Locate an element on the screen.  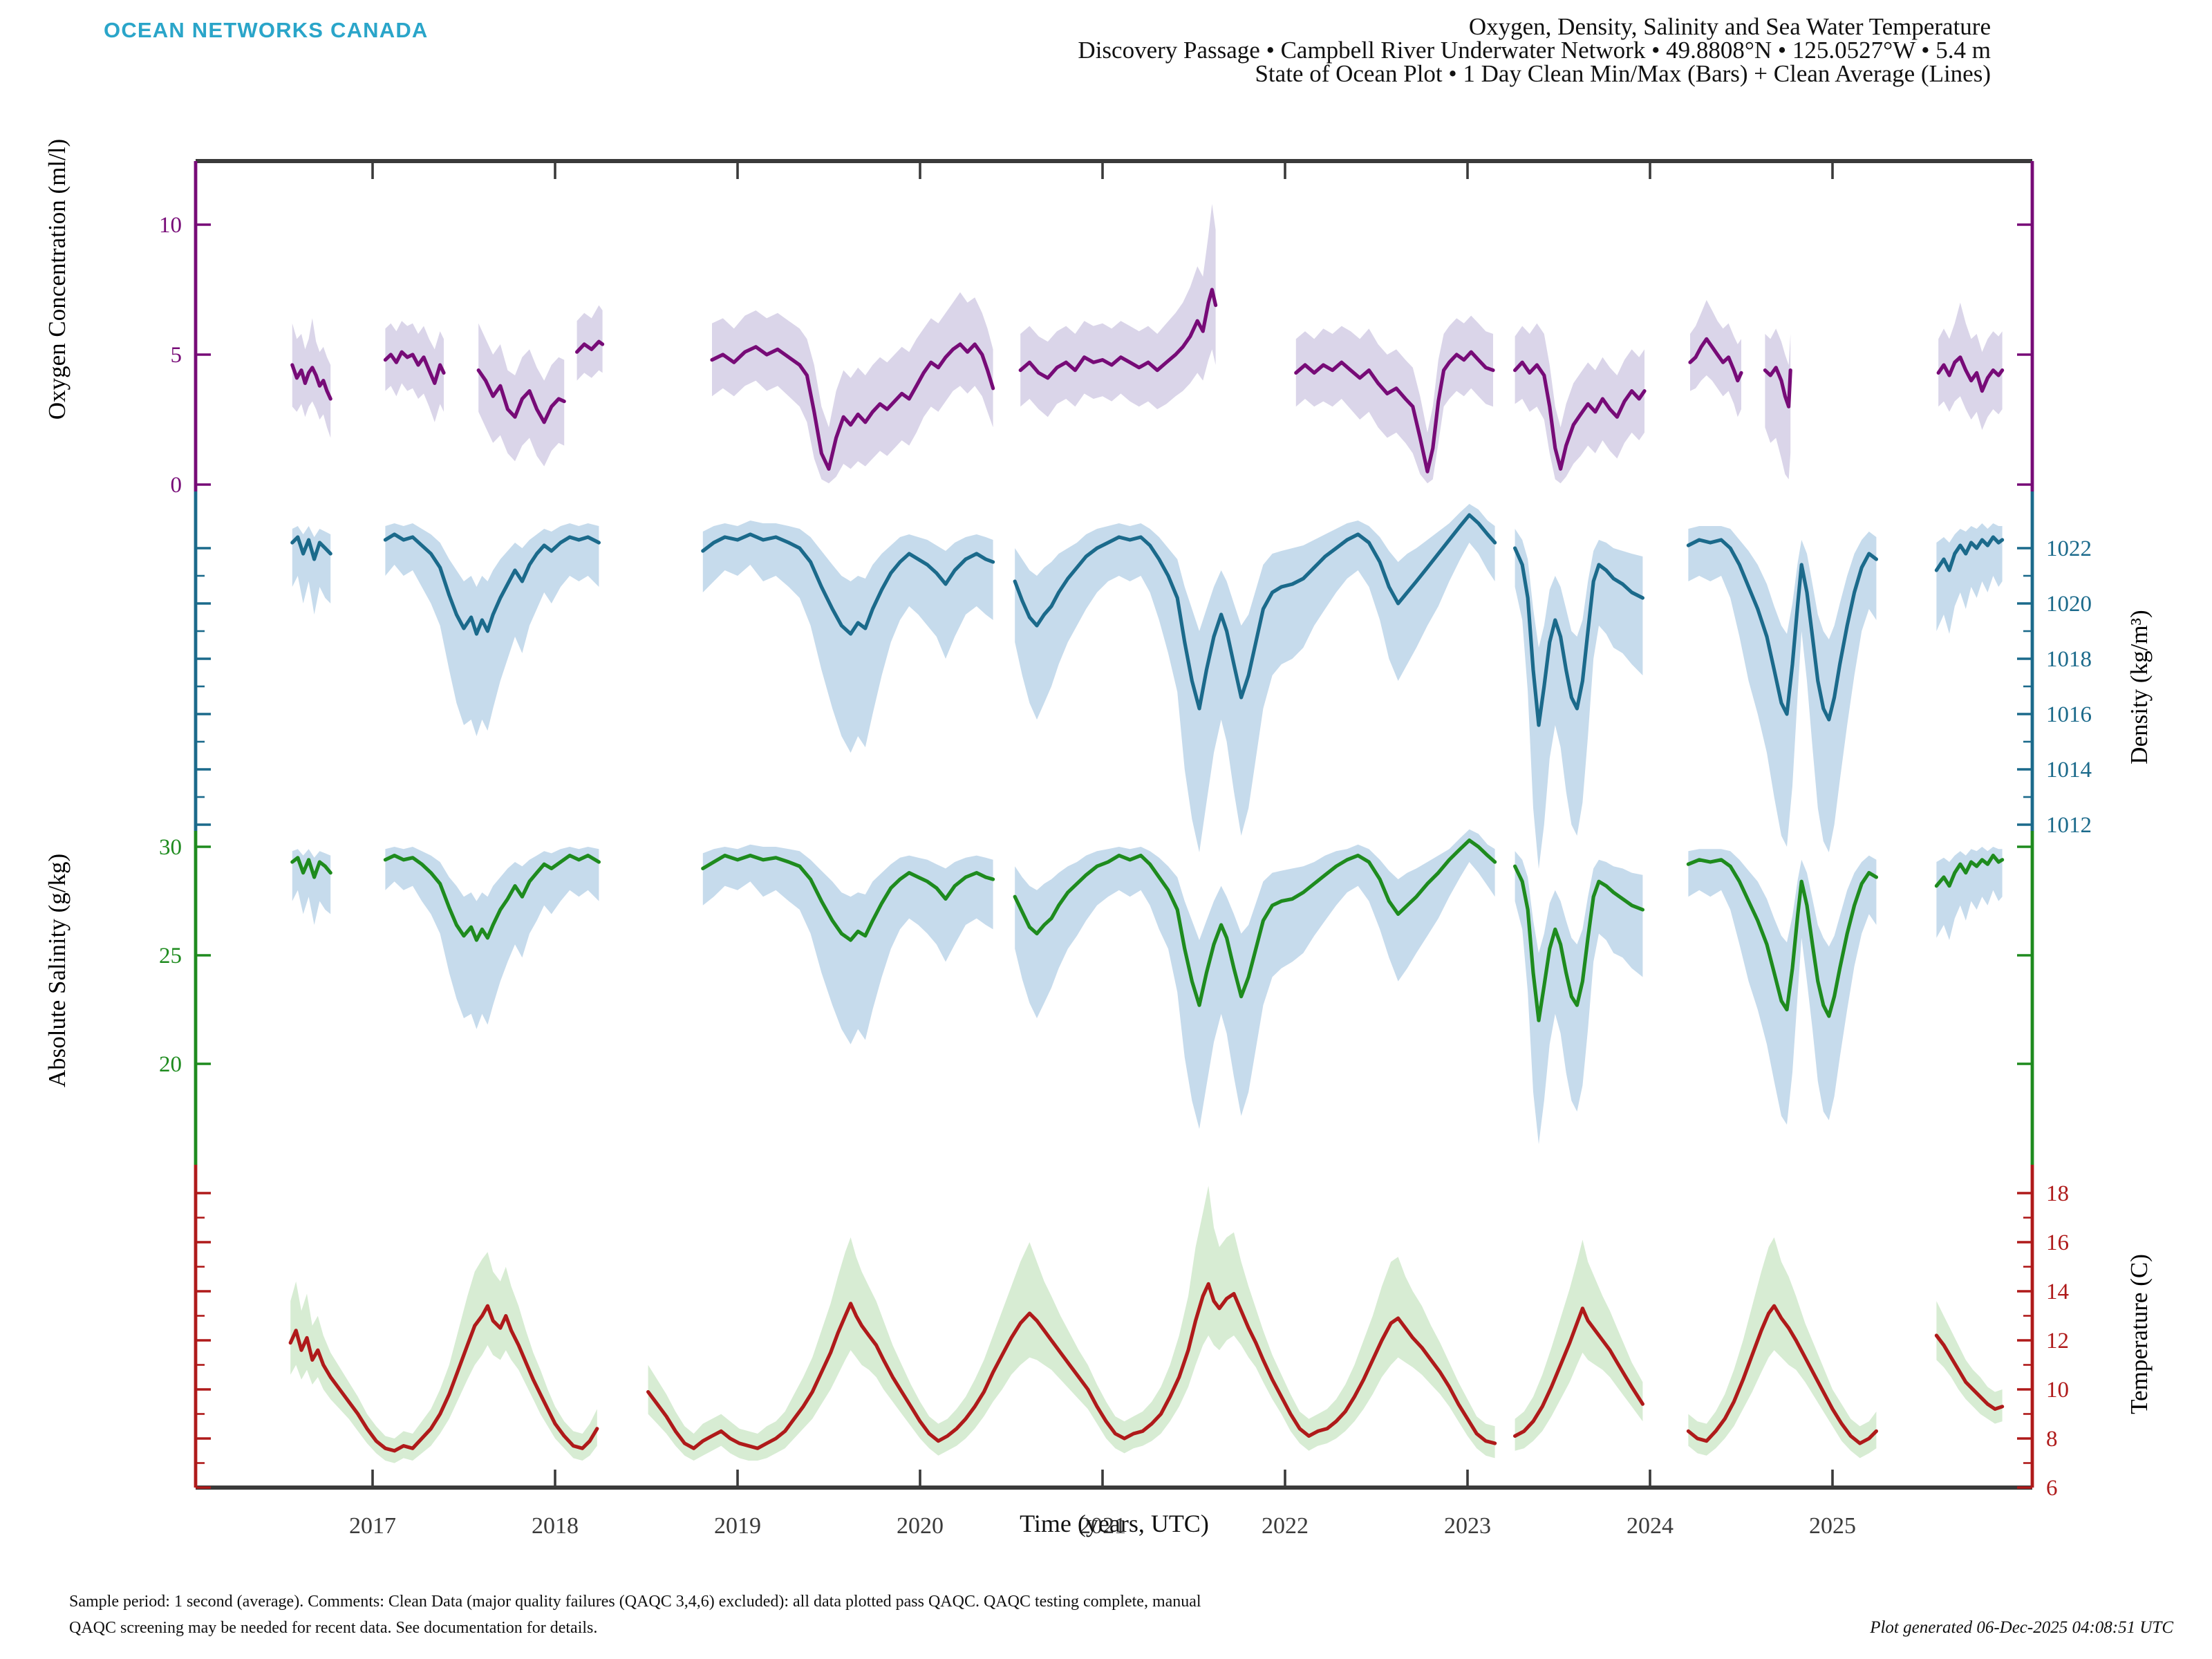
x-axis-title: Time (years, UTC) is located at coordinates (1114, 1523).